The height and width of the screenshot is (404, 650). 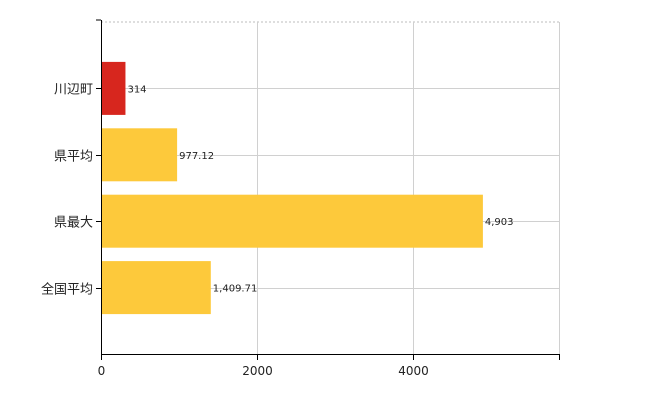 I want to click on x-tick-label: 4000, so click(x=413, y=371).